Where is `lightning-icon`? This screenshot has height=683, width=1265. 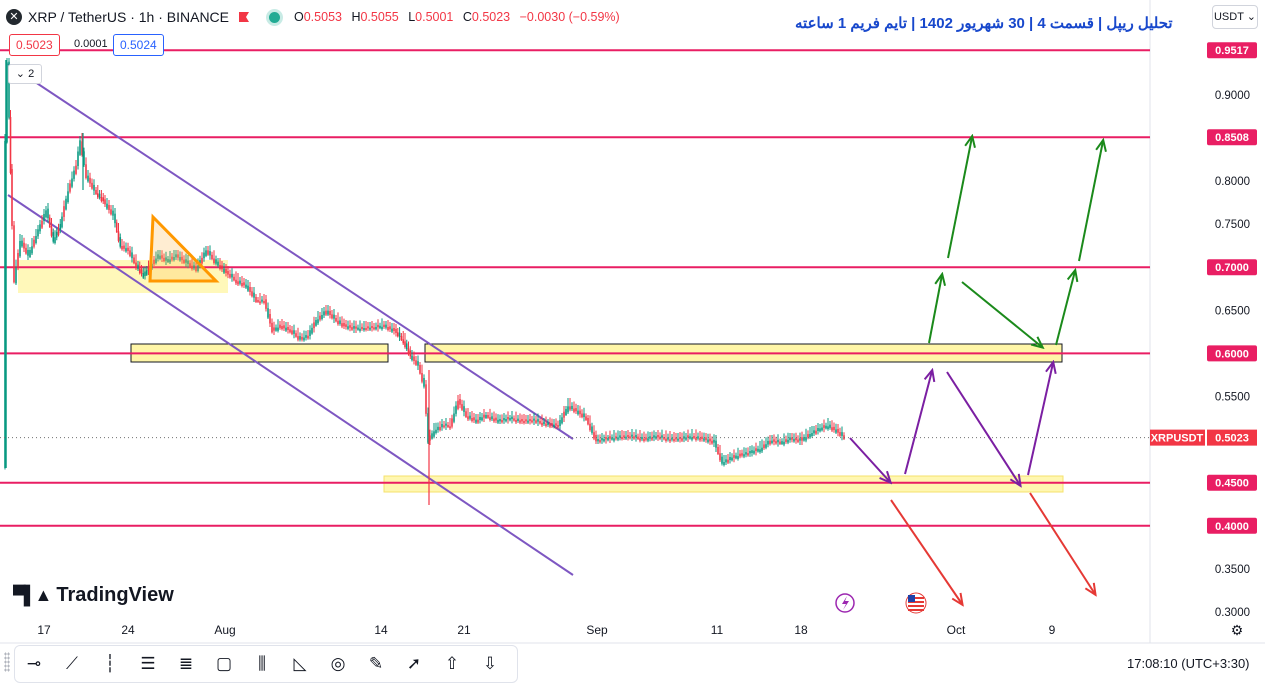
lightning-icon is located at coordinates (845, 603).